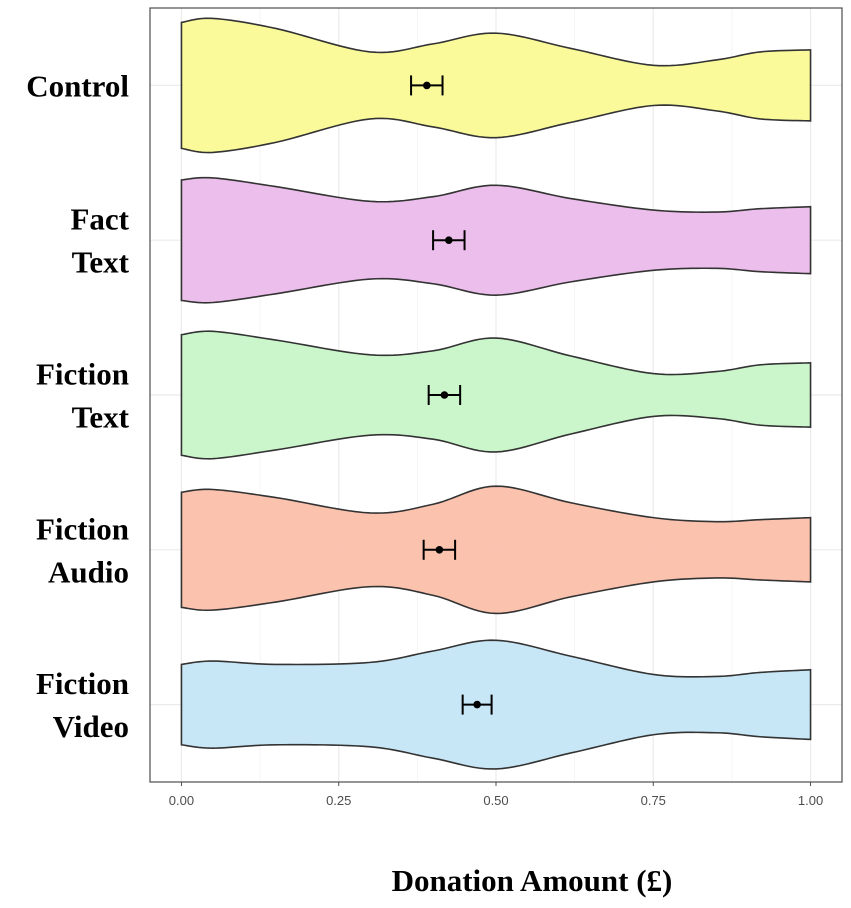  I want to click on x-axis-title: Donation Amount (£), so click(532, 880).